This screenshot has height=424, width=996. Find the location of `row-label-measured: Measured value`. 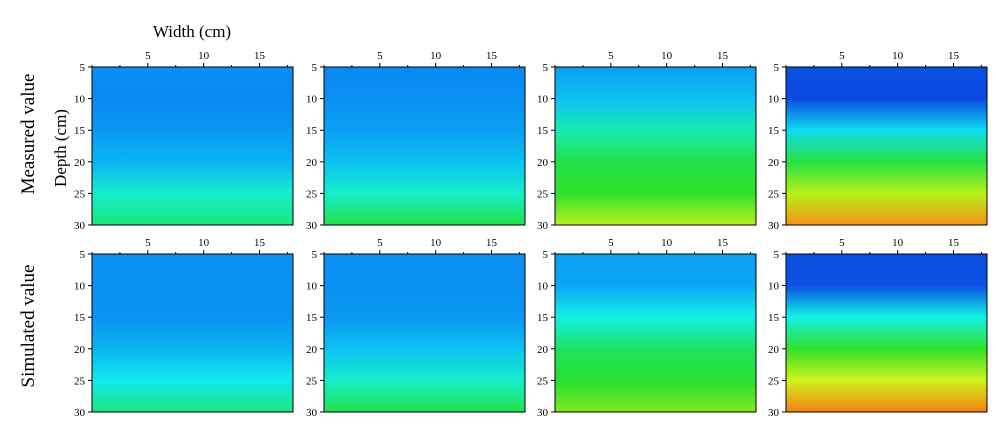

row-label-measured: Measured value is located at coordinates (28, 134).